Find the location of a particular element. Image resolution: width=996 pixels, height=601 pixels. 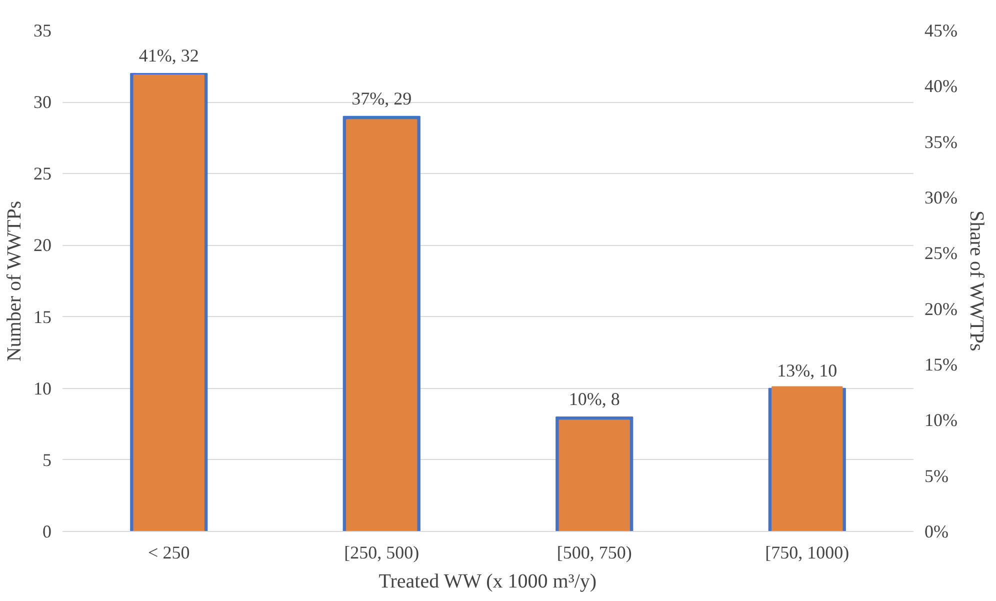

y2-tick-label: 45% is located at coordinates (941, 30).